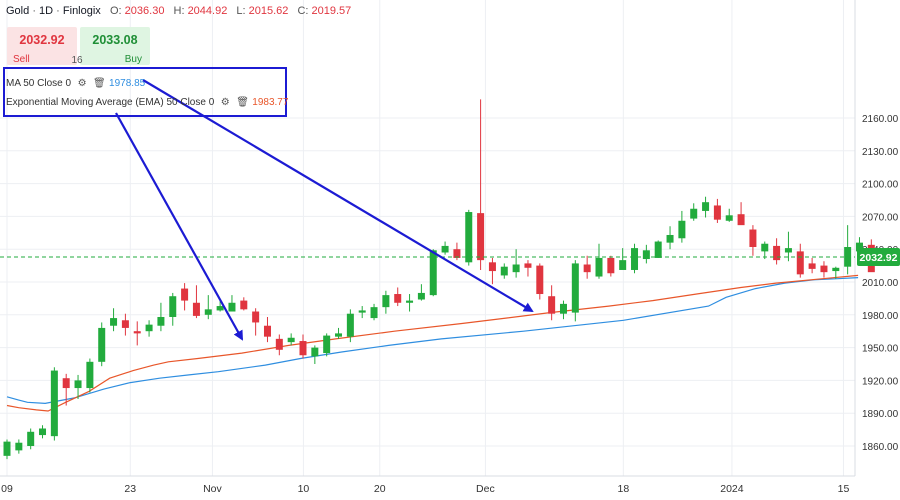  What do you see at coordinates (880, 119) in the screenshot?
I see `y-tick-label: 2160.00` at bounding box center [880, 119].